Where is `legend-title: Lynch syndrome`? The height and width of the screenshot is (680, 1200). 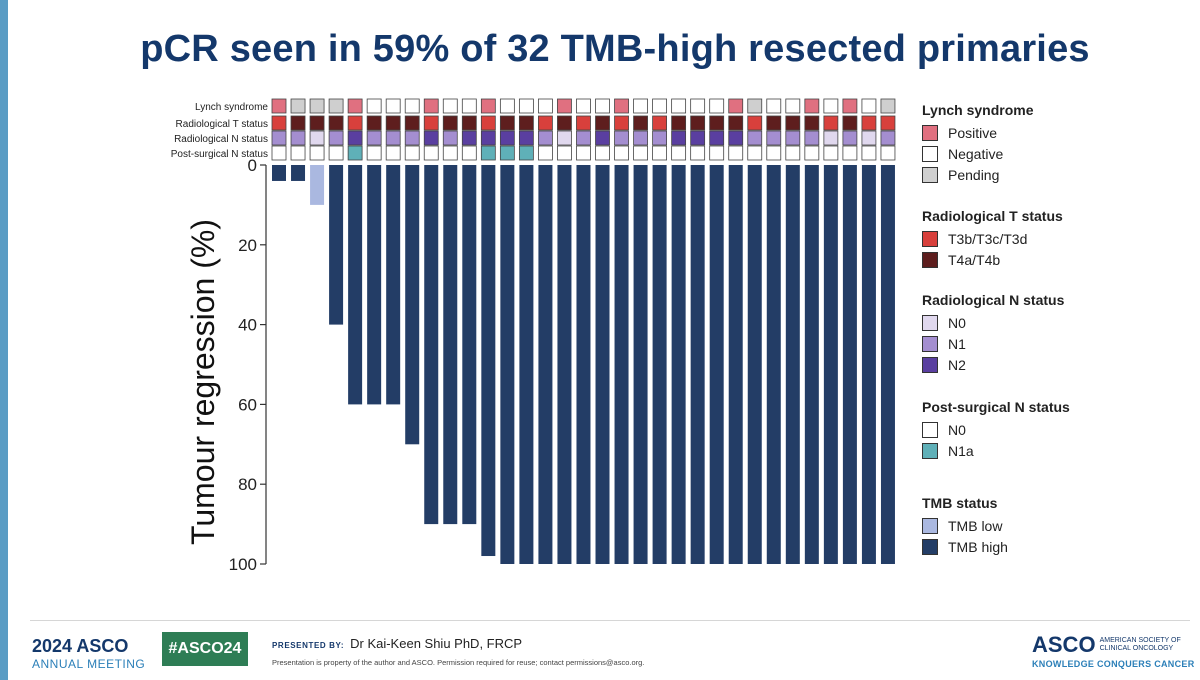
legend-title: Lynch syndrome is located at coordinates (978, 110).